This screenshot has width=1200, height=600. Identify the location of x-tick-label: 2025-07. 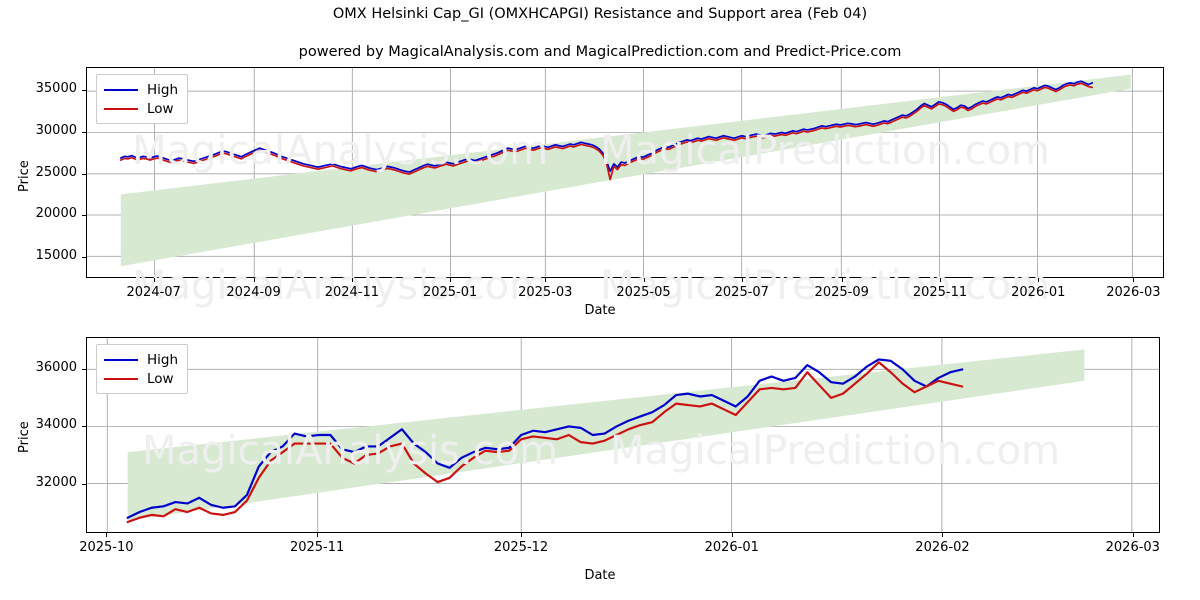
(741, 292).